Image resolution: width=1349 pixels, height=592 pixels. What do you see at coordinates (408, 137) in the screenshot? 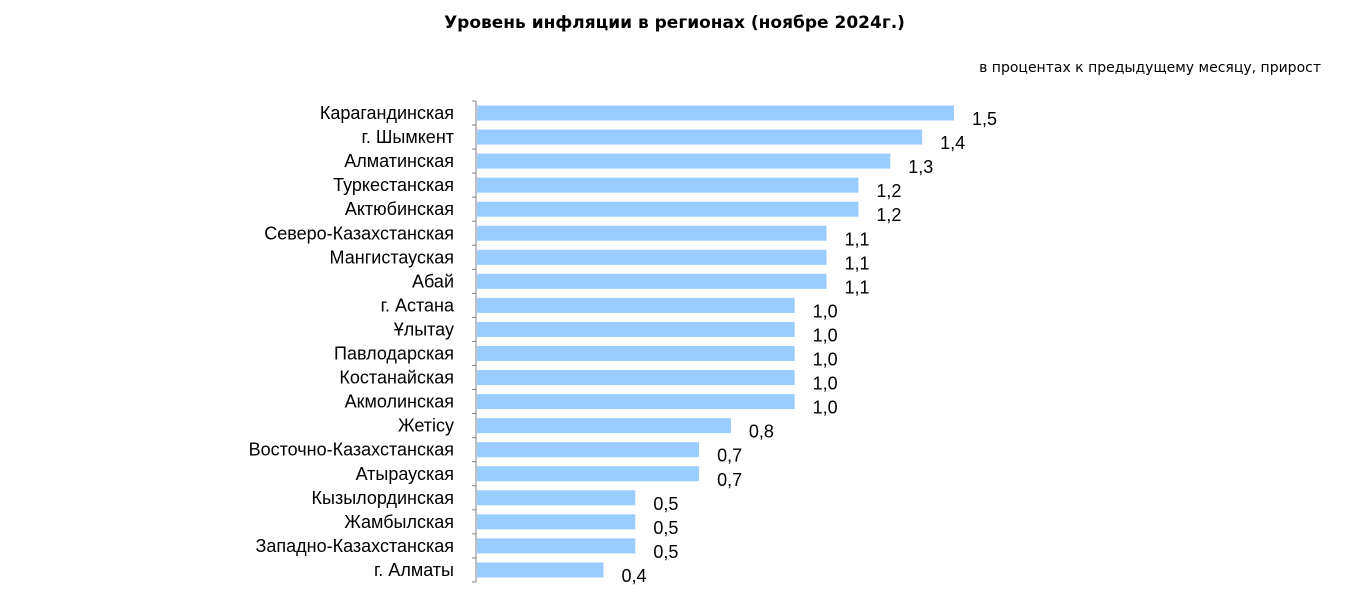
I see `category-label: г. Шымкент` at bounding box center [408, 137].